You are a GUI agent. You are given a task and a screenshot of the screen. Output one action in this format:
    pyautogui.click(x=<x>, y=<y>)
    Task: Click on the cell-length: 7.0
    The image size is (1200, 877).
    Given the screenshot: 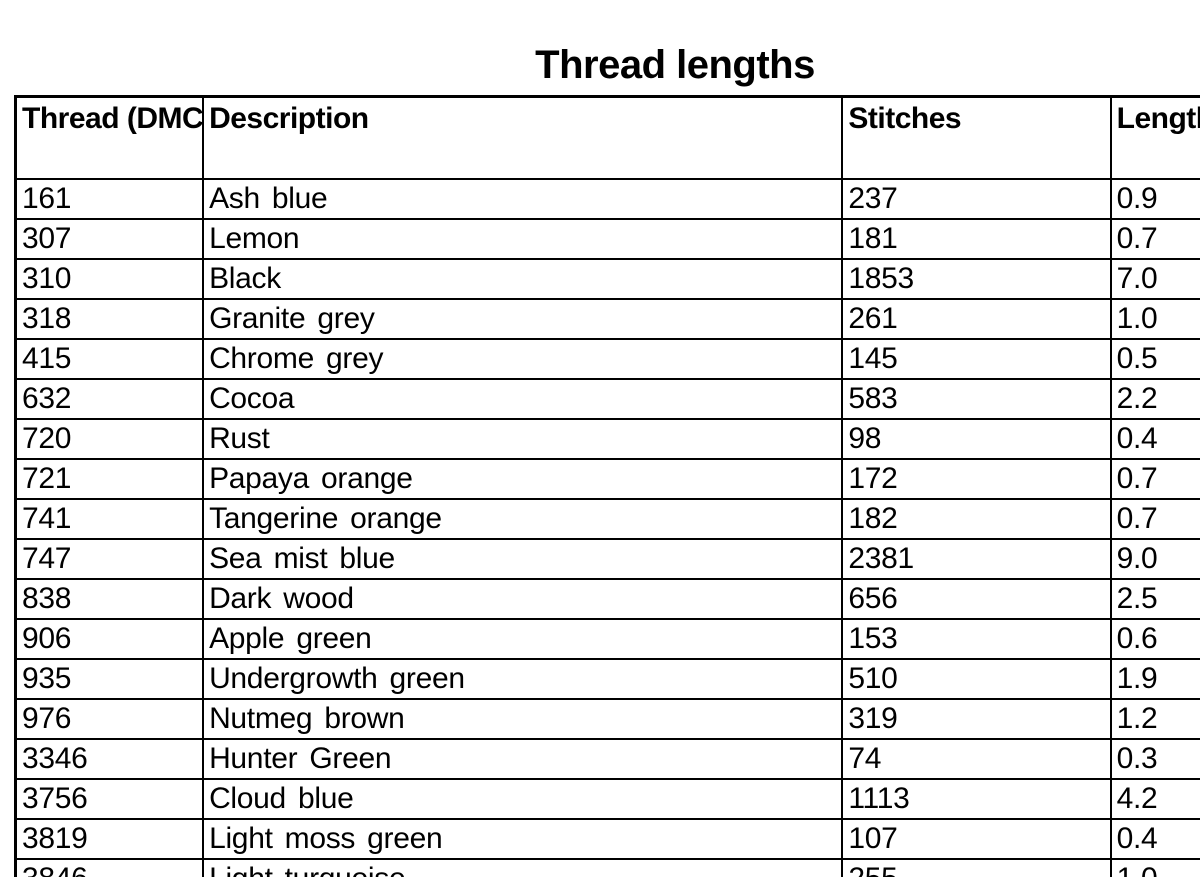 What is the action you would take?
    pyautogui.click(x=1154, y=279)
    